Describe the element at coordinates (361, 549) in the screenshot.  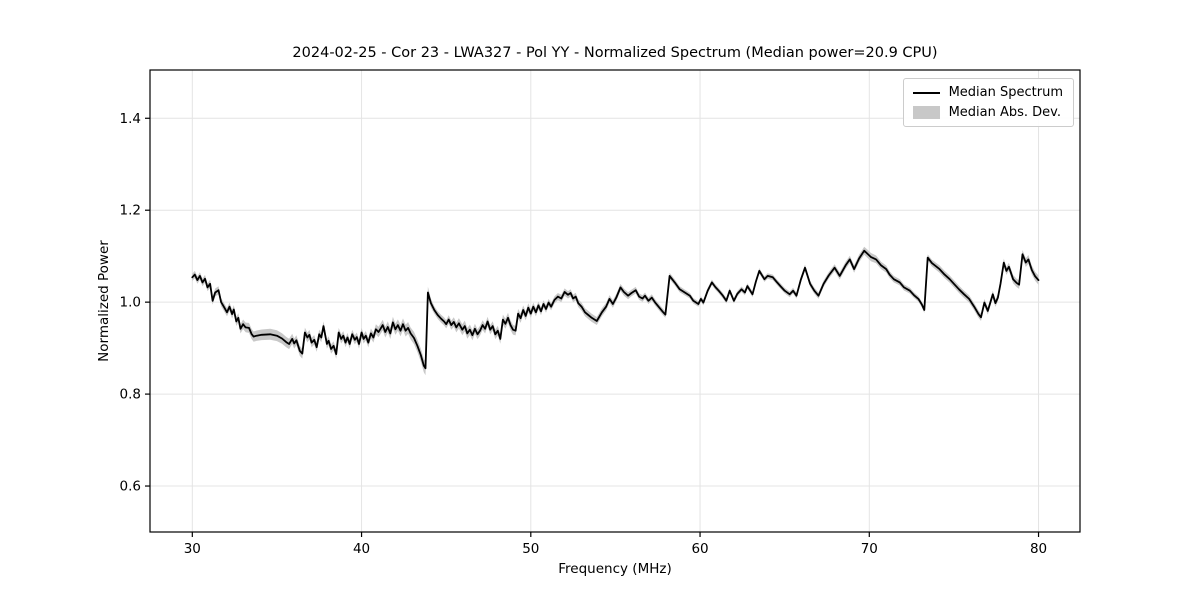
I see `x-tick-label: 40` at that location.